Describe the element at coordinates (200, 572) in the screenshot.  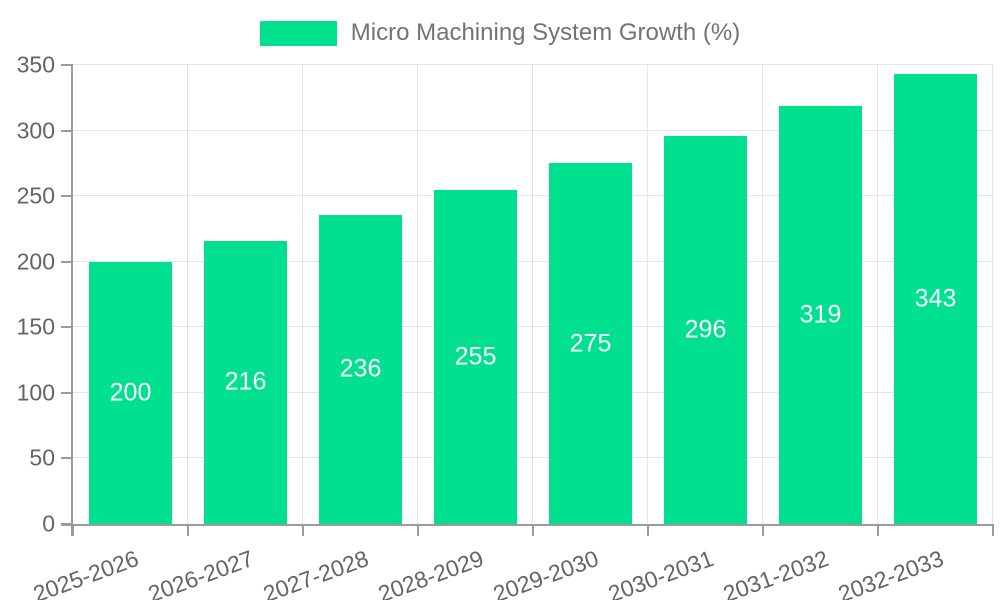
I see `x-axis-tick-label: 2026-2027` at that location.